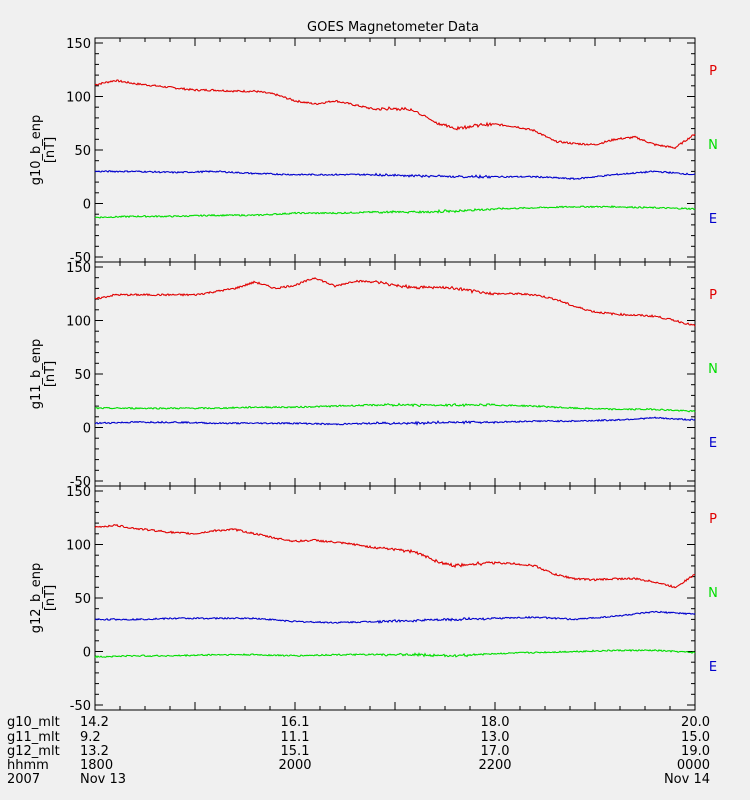 This screenshot has height=800, width=750. What do you see at coordinates (295, 737) in the screenshot?
I see `x-row-value: 11.1` at bounding box center [295, 737].